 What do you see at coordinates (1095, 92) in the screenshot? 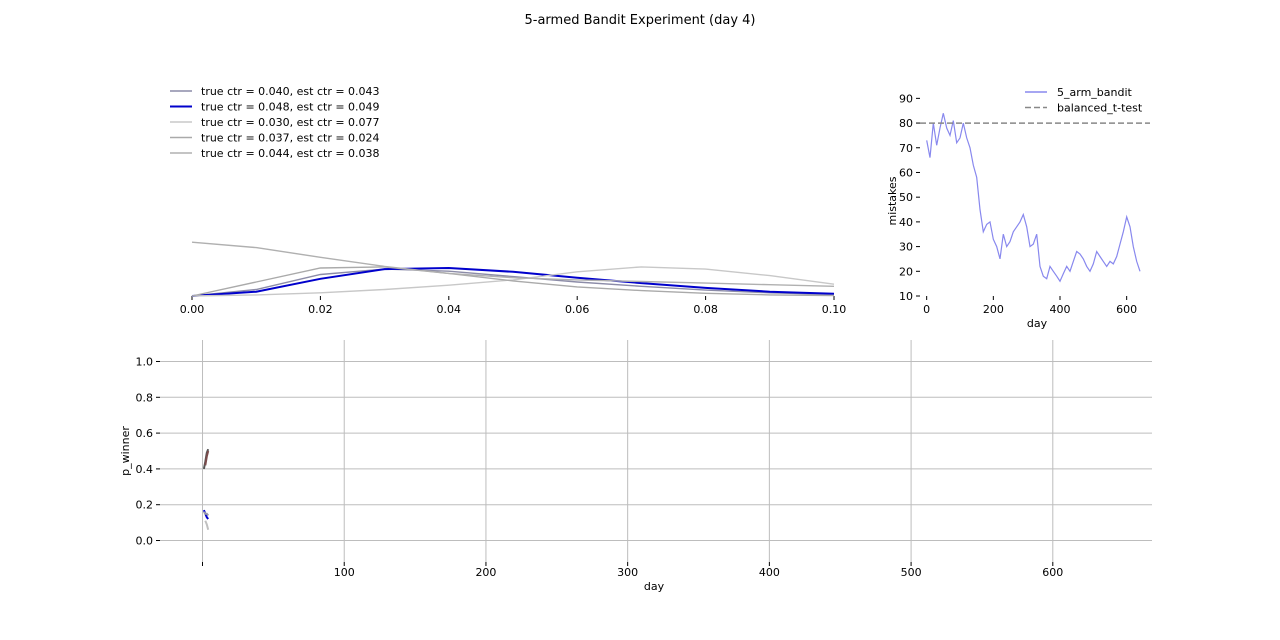
I see `legend-entry: 5_arm_bandit` at bounding box center [1095, 92].